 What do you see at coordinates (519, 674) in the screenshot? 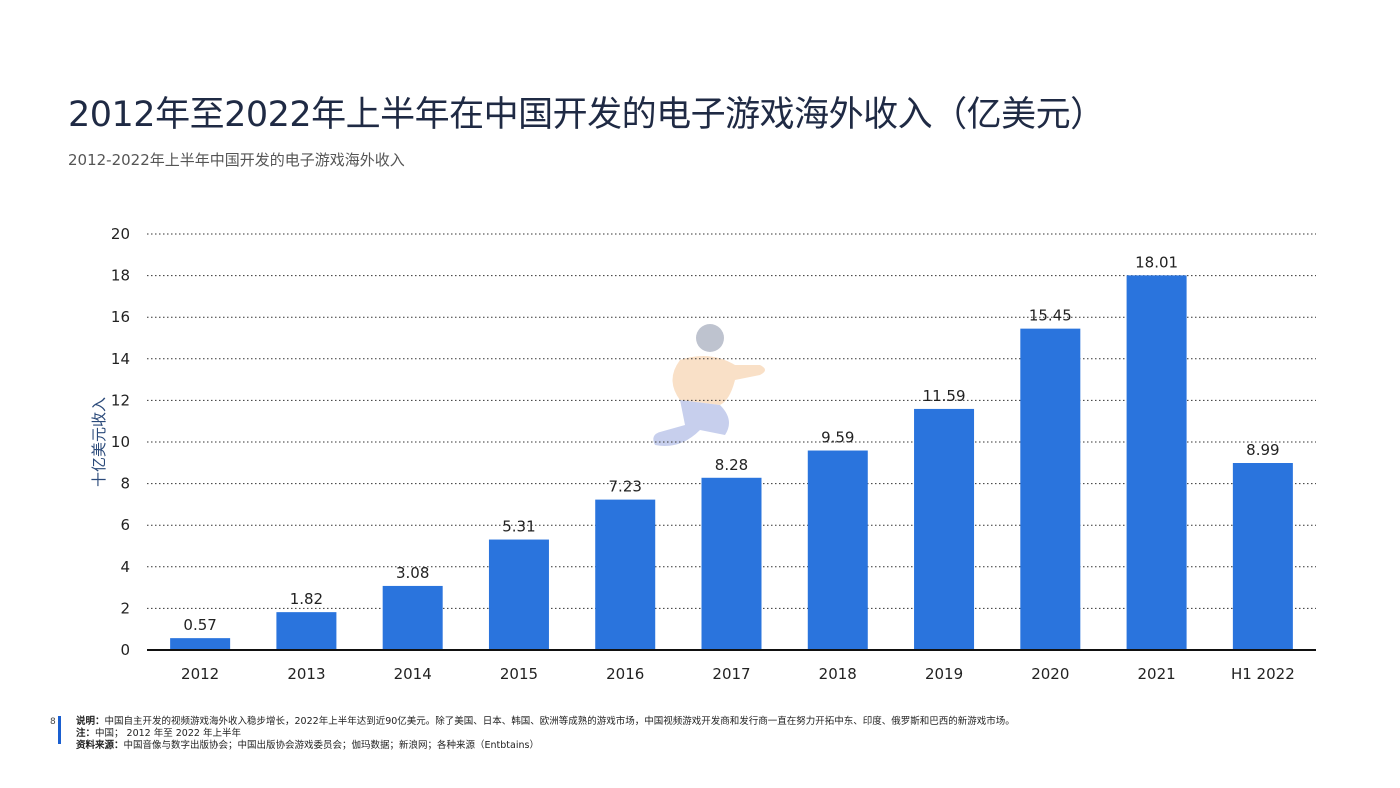
I see `x-tick-label-2015: 2015` at bounding box center [519, 674].